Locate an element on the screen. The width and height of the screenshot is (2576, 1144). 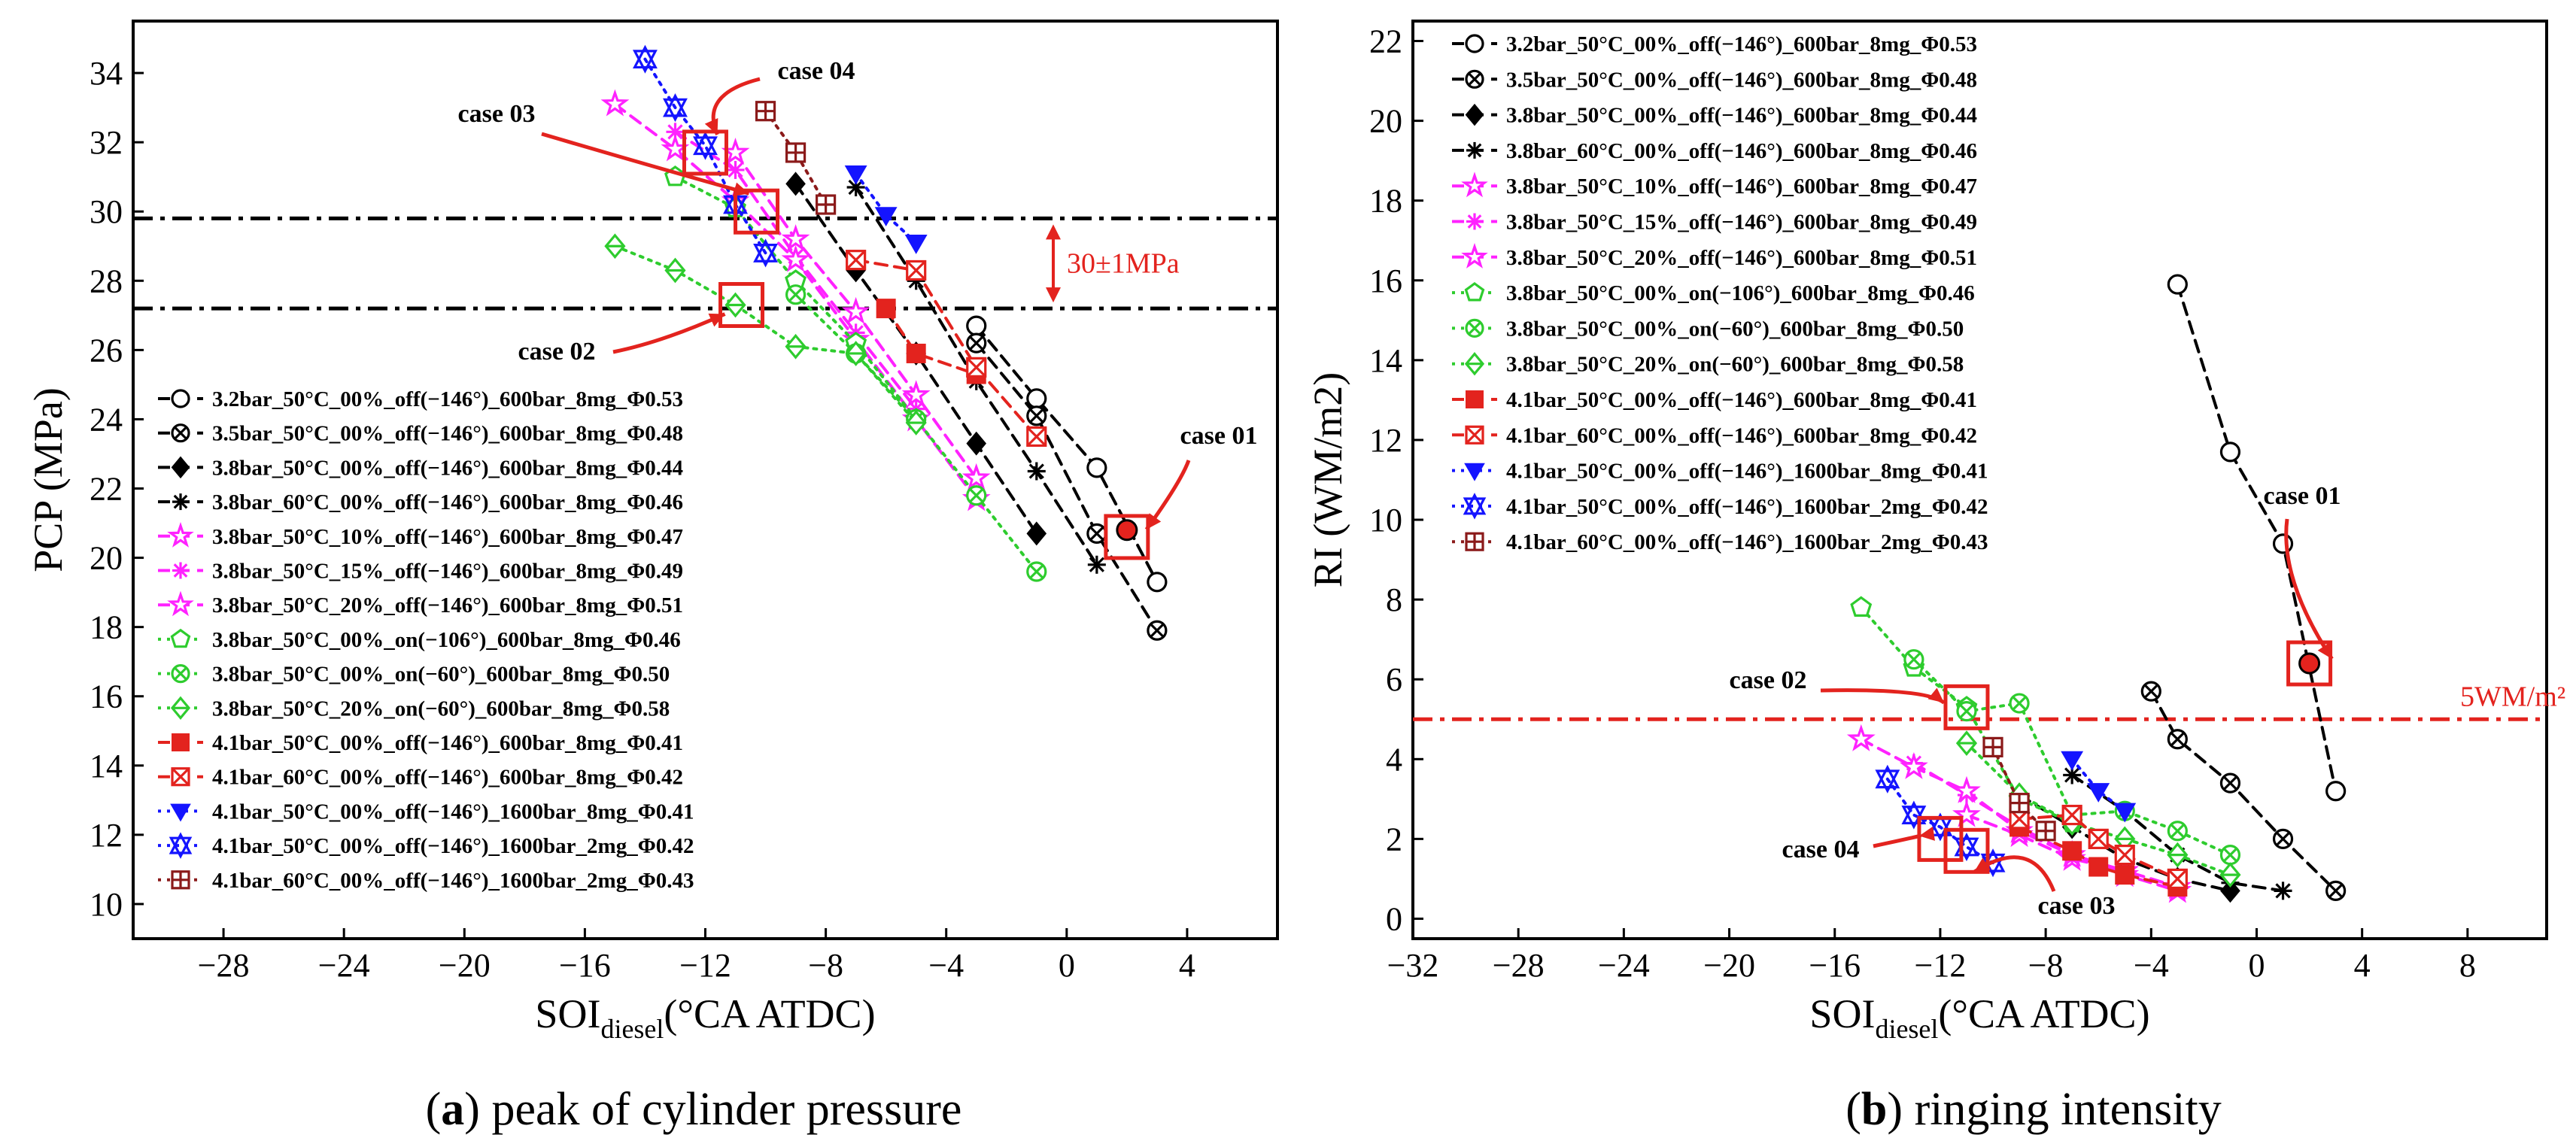
x-tick-label: −20 is located at coordinates (465, 966).